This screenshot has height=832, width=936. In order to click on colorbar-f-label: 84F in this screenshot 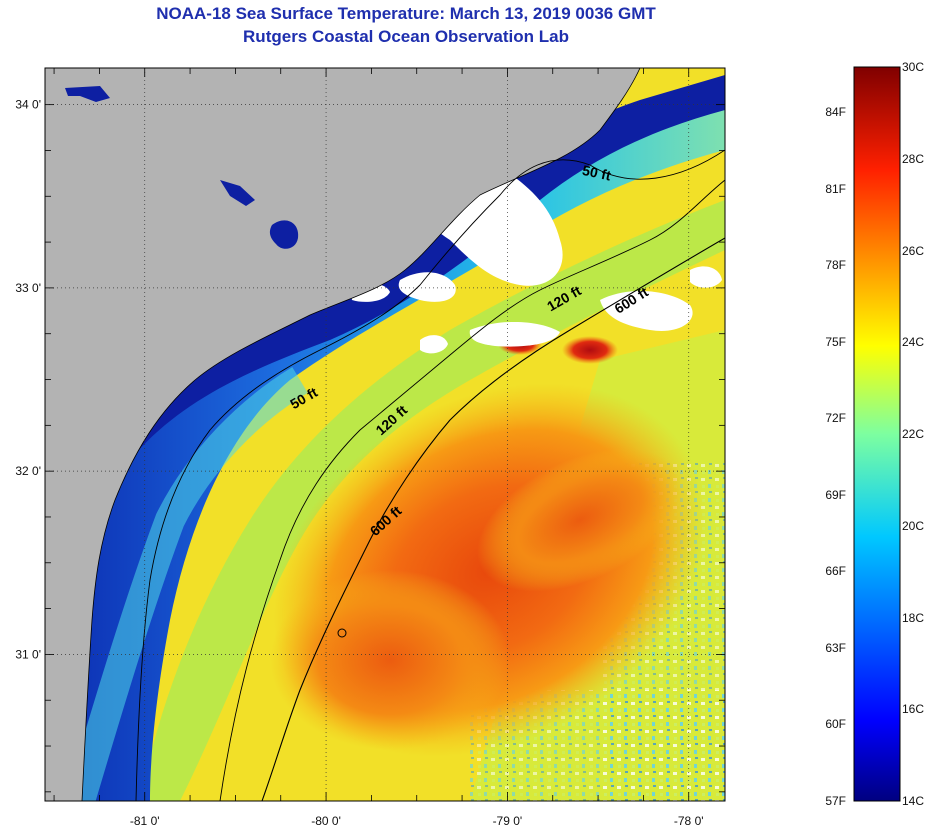, I will do `click(835, 112)`.